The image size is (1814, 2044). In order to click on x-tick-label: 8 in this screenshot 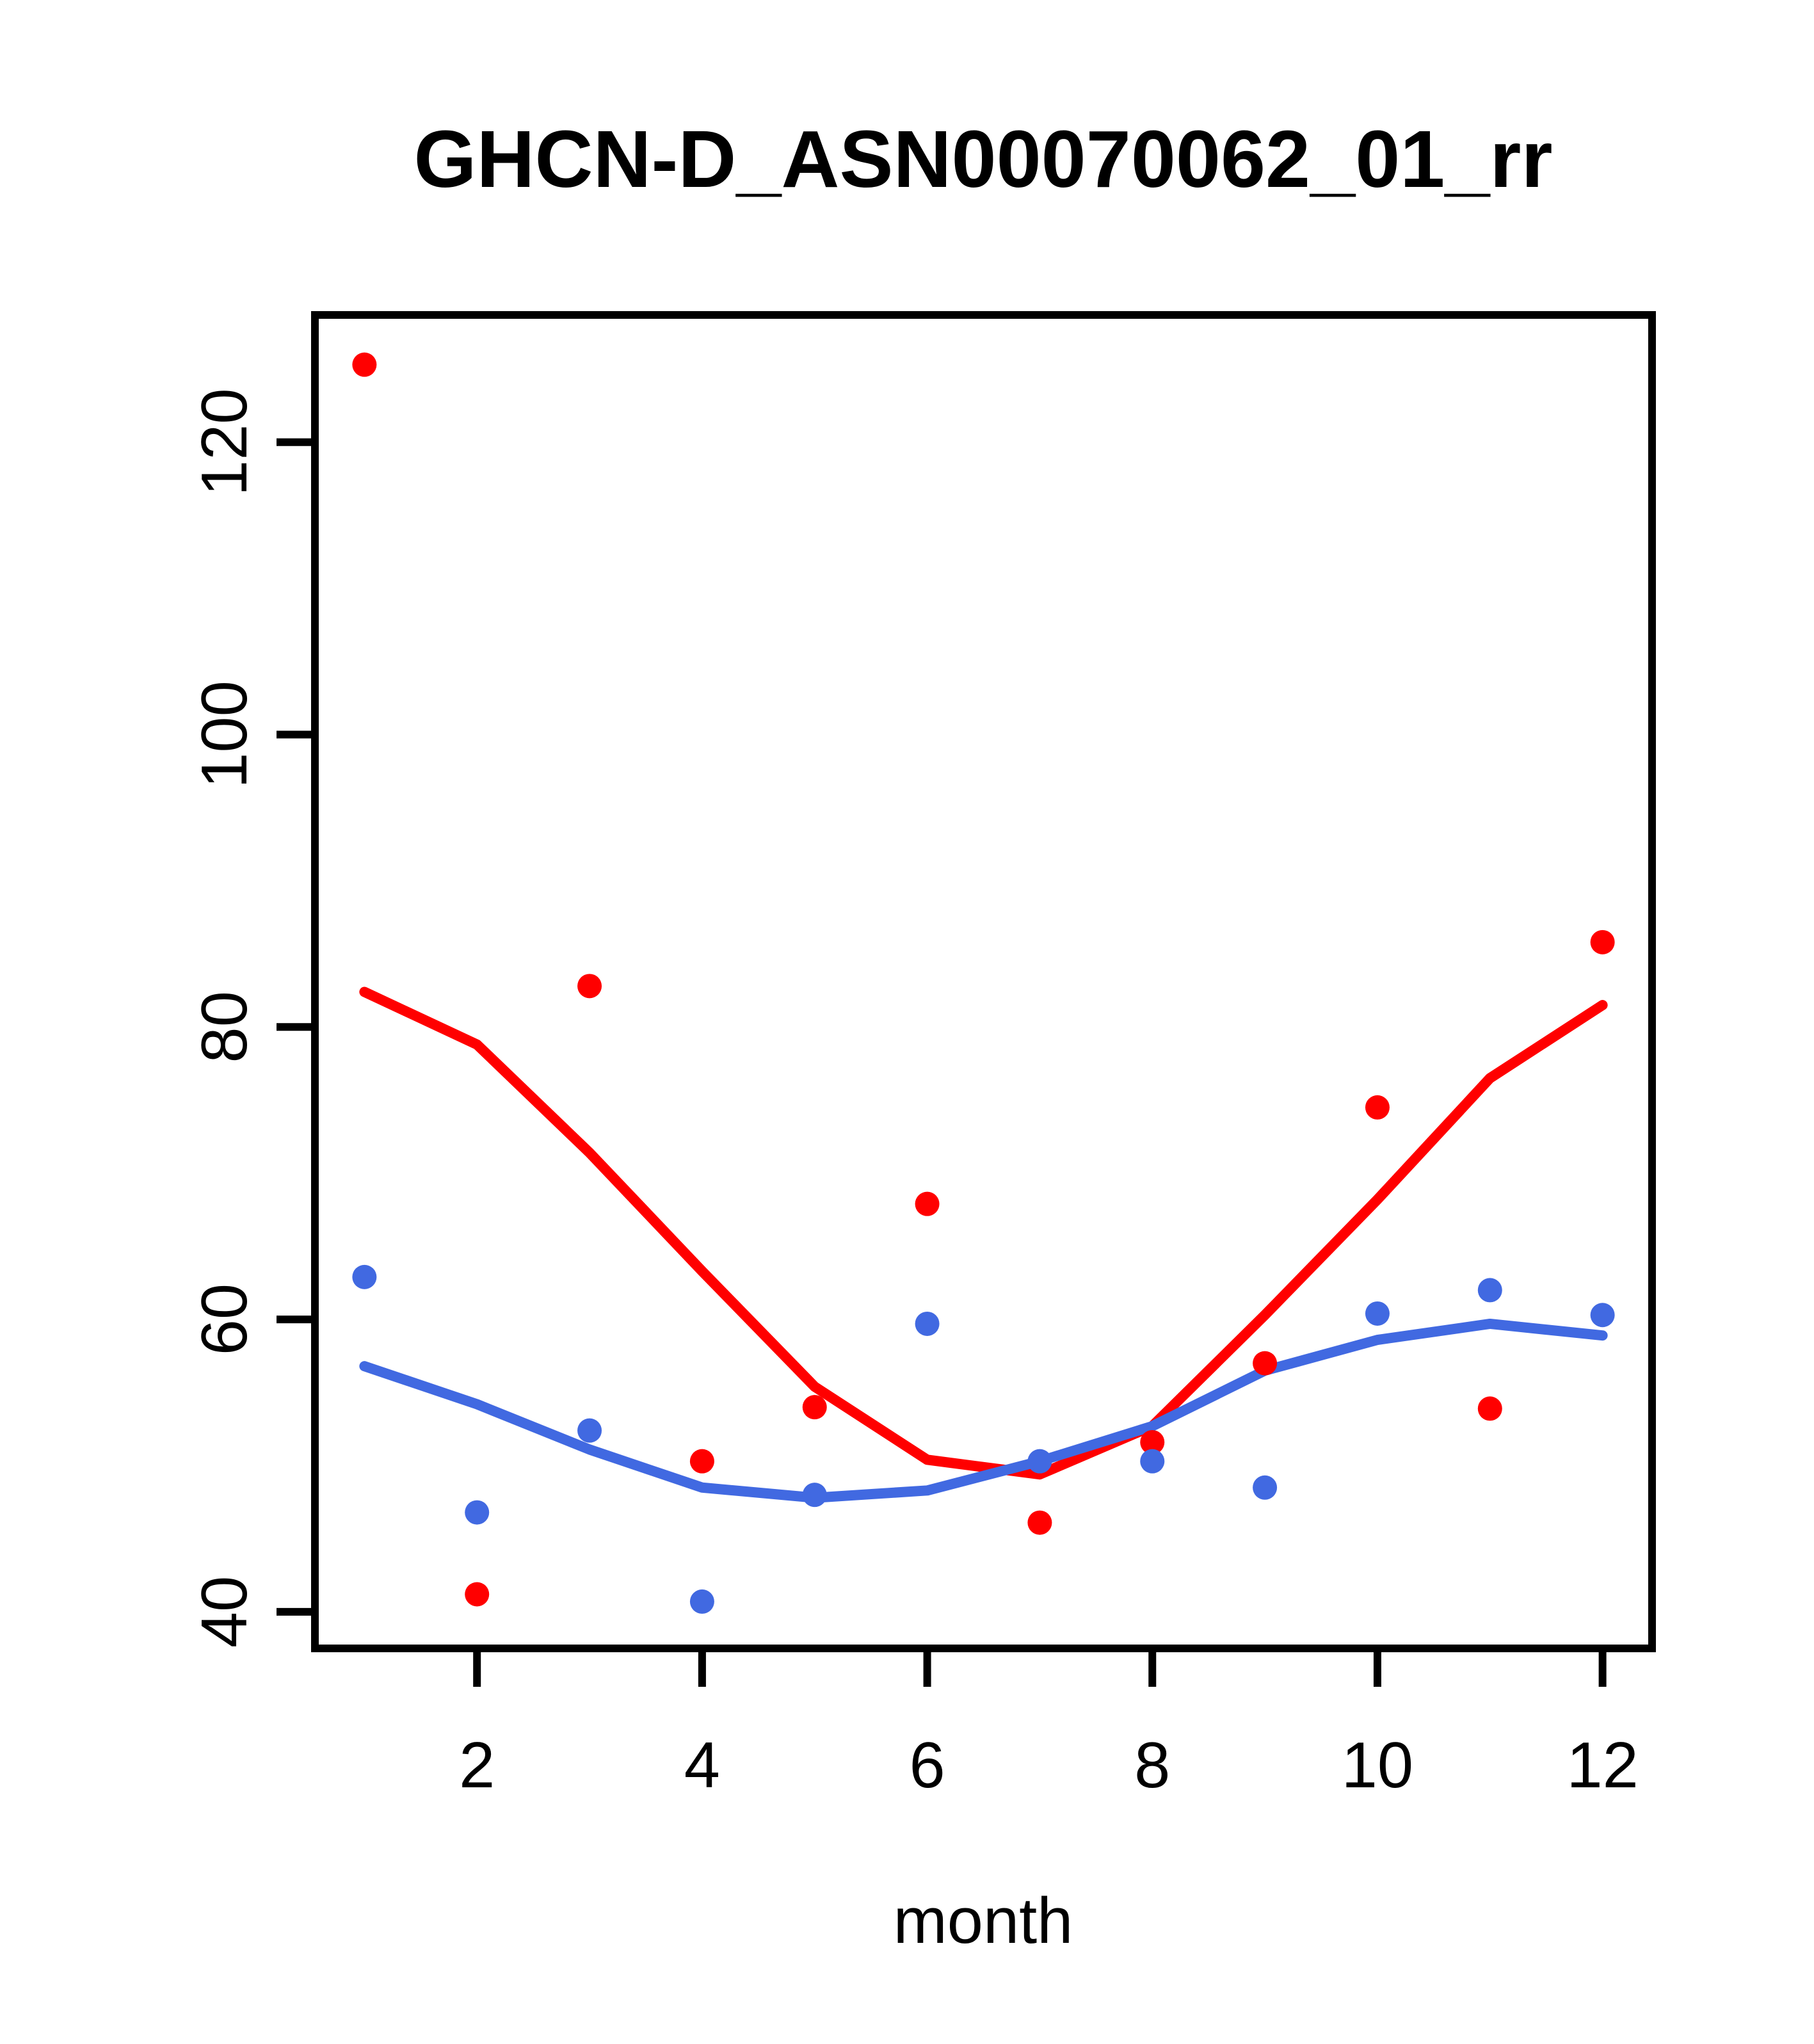, I will do `click(1152, 1765)`.